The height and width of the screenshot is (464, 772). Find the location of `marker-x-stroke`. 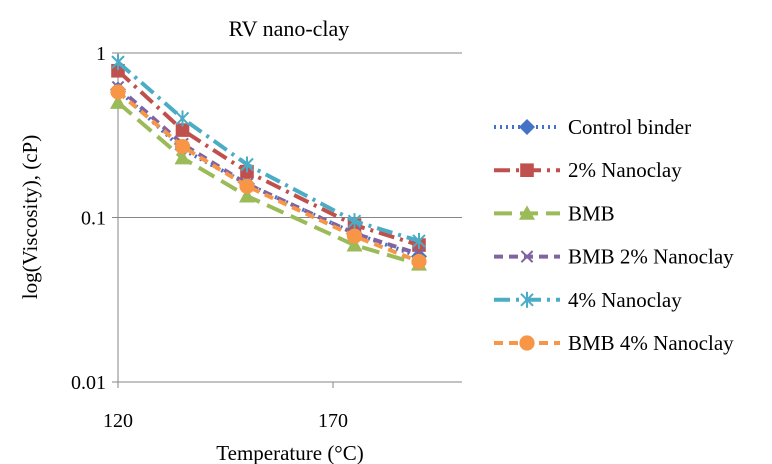

marker-x-stroke is located at coordinates (527, 256).